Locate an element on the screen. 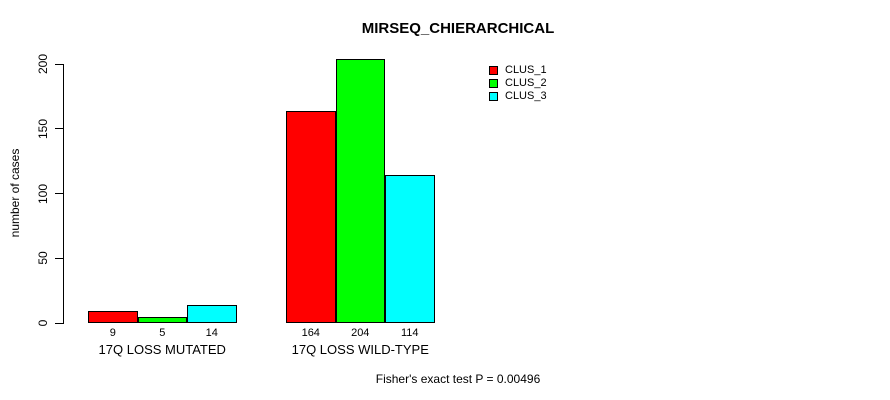  bar-value-label: 9 is located at coordinates (112, 333).